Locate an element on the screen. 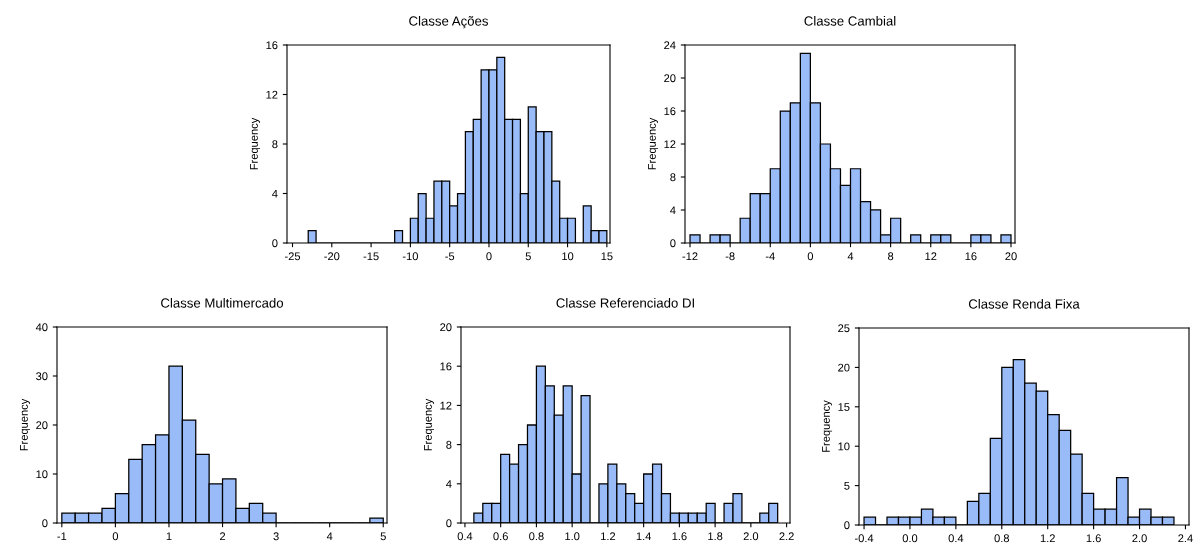 This screenshot has width=1202, height=546. y-tick-label: 15 is located at coordinates (844, 407).